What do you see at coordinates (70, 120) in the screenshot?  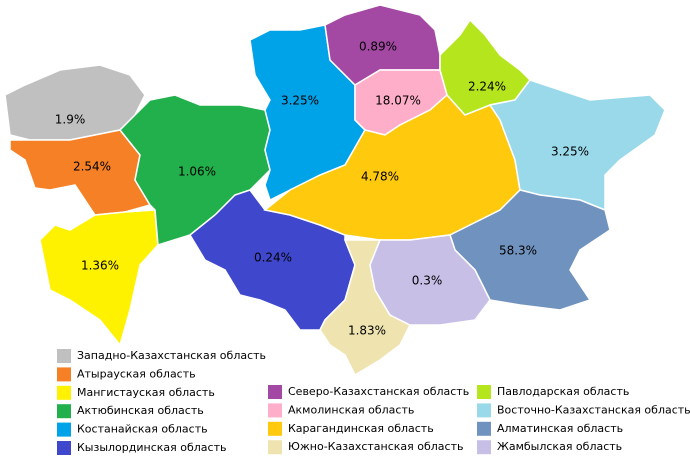 I see `region-label: 1.9%` at bounding box center [70, 120].